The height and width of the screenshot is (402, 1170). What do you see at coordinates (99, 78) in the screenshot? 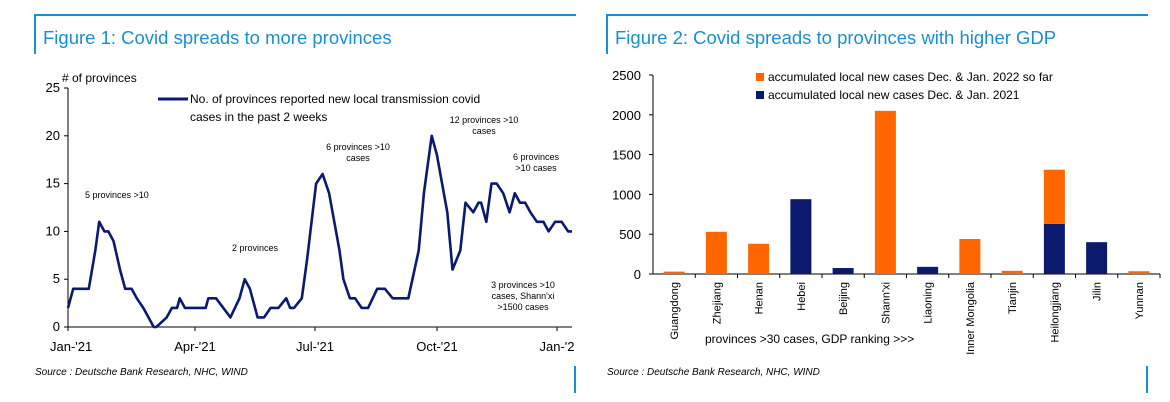
I see `figure-1-y-axis-label: # of provinces` at bounding box center [99, 78].